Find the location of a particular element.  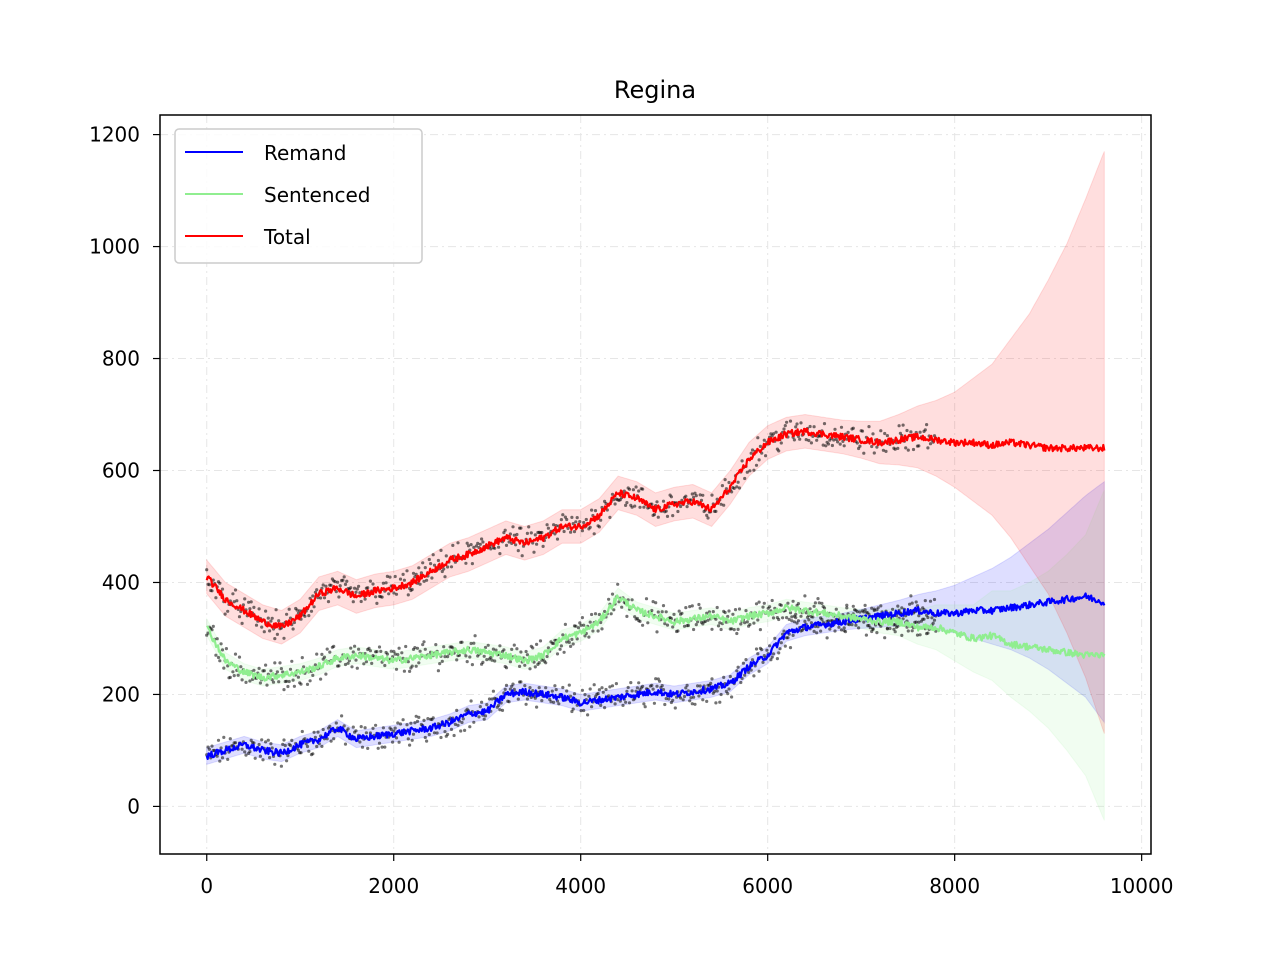

legend-box is located at coordinates (298, 196).